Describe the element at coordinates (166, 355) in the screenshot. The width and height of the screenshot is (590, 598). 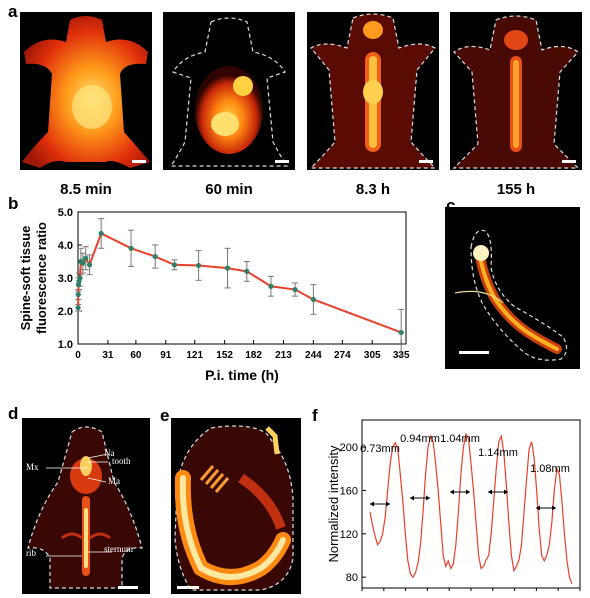
I see `x-tick-label: 91` at that location.